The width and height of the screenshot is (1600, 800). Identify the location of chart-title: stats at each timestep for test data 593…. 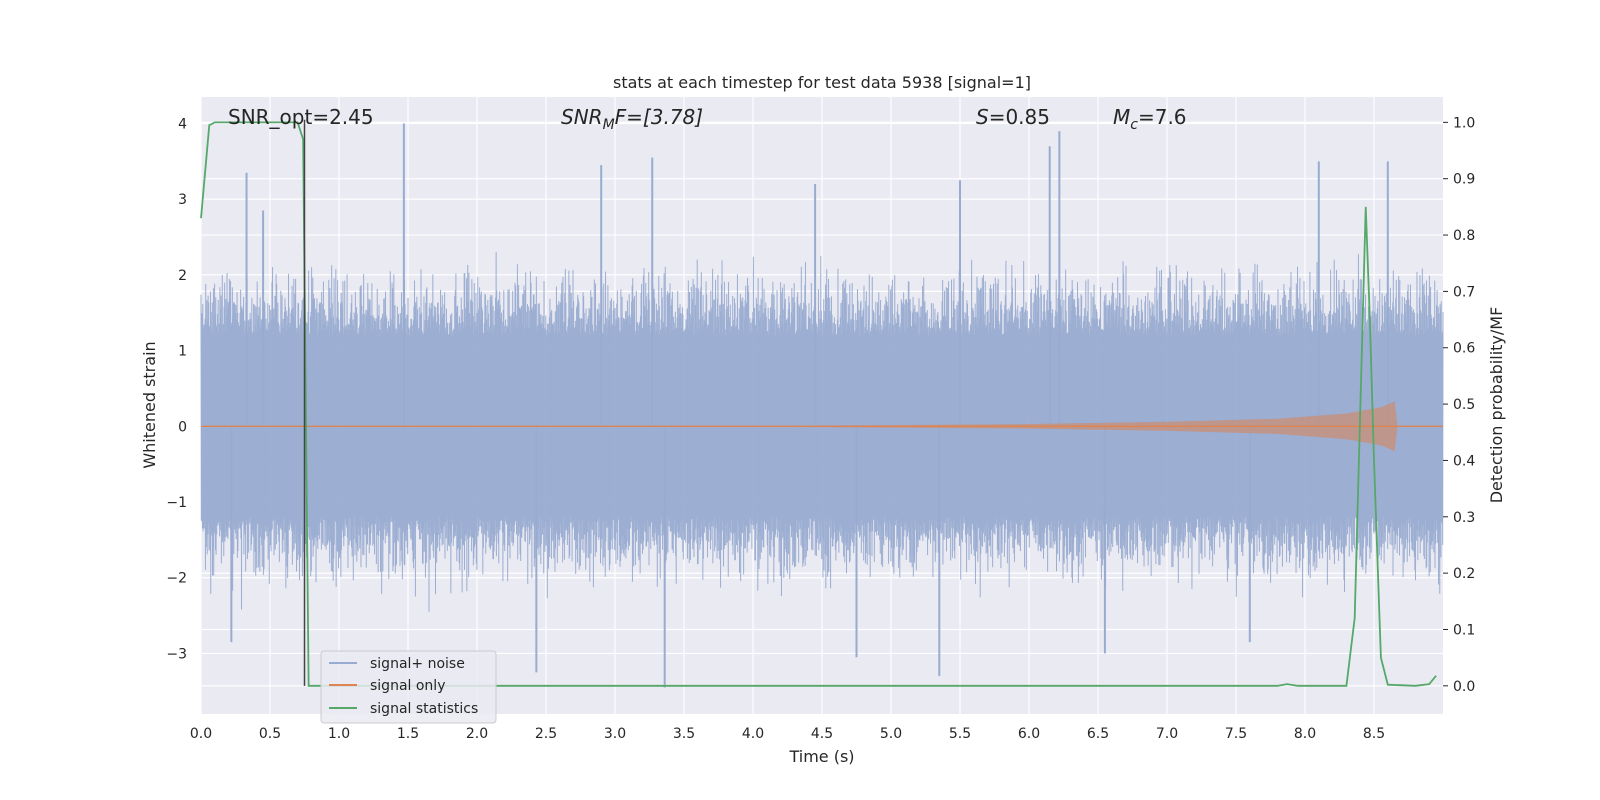
(822, 82).